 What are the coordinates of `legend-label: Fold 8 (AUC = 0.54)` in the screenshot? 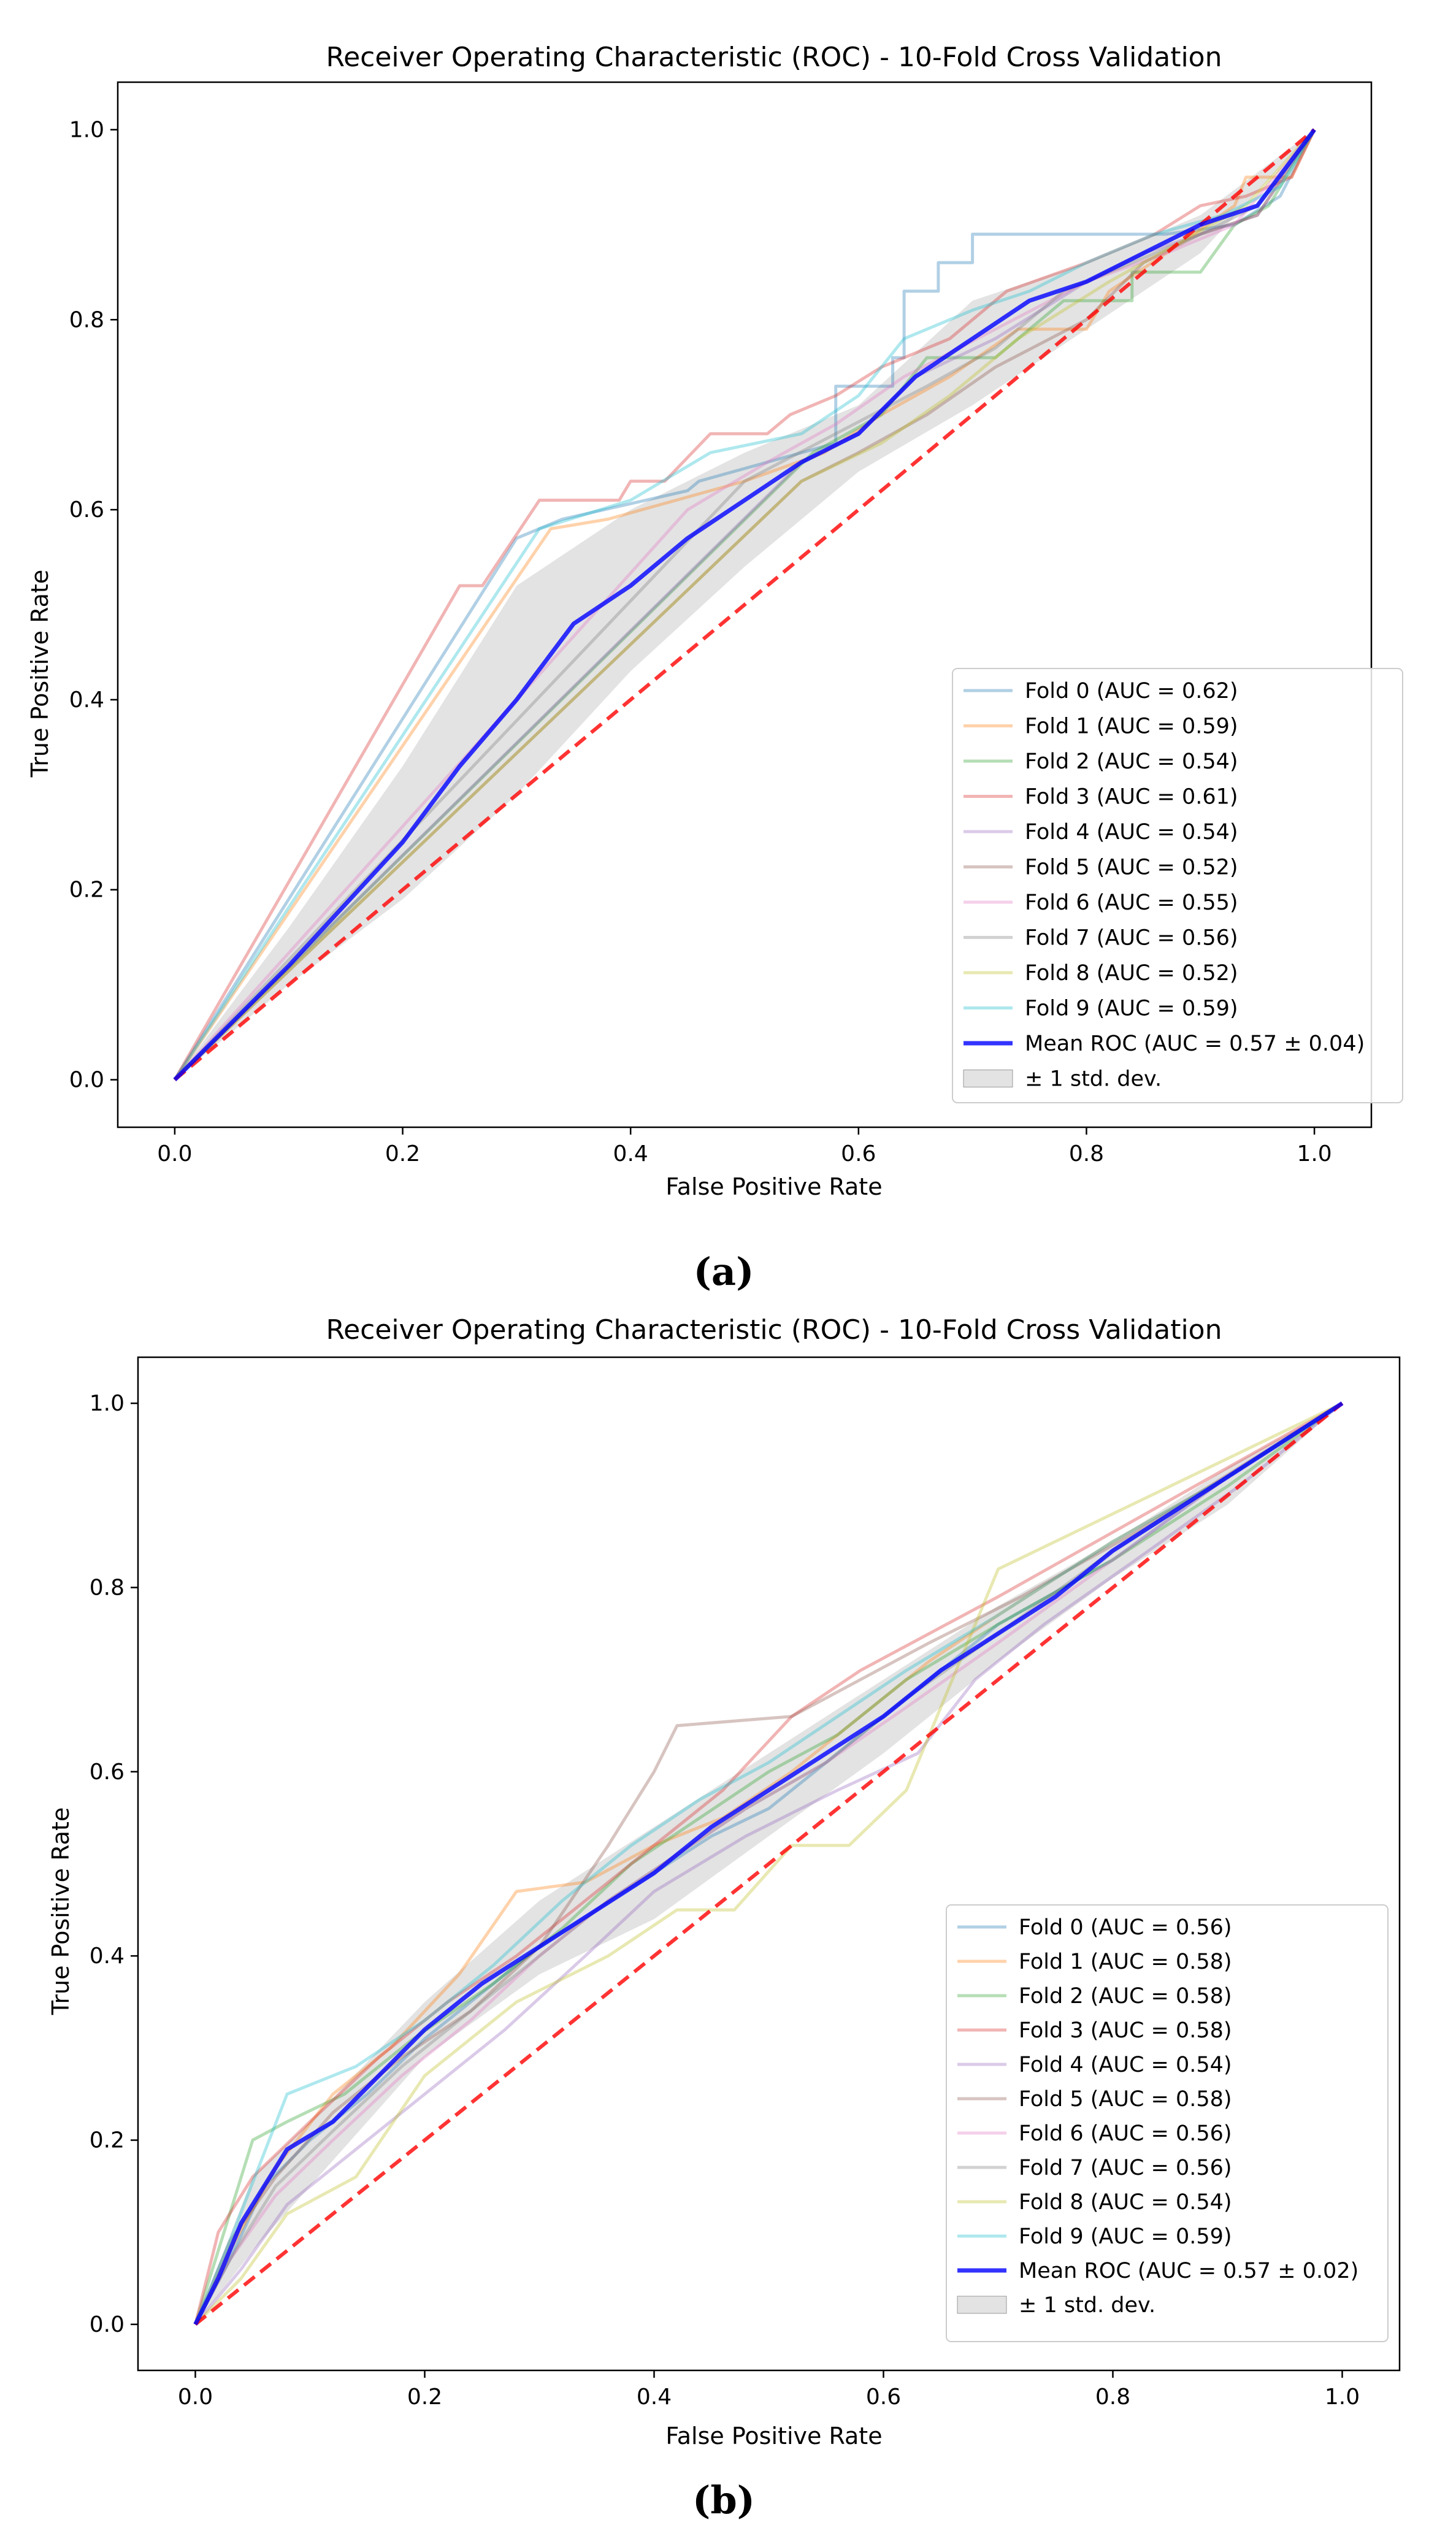 It's located at (1125, 2202).